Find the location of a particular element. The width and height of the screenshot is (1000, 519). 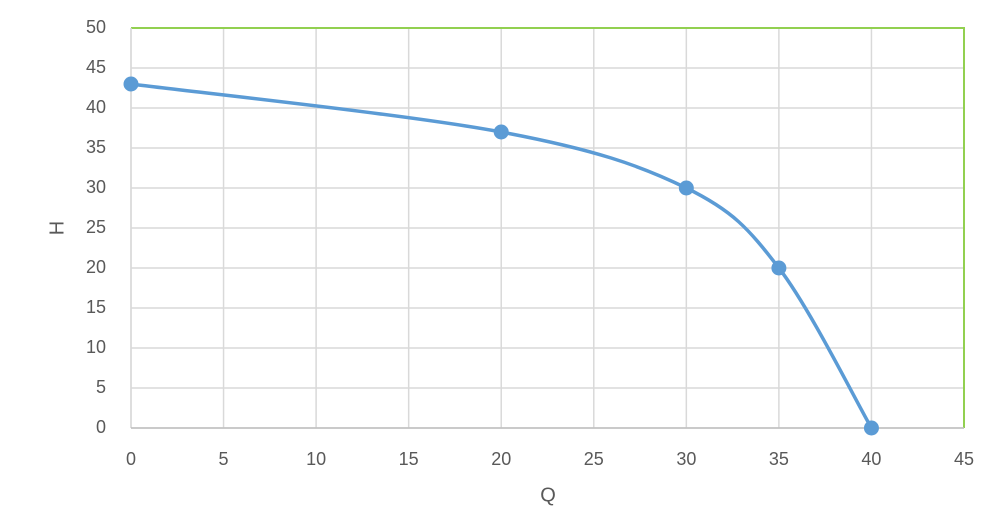

y-tick-label: 30 is located at coordinates (96, 187).